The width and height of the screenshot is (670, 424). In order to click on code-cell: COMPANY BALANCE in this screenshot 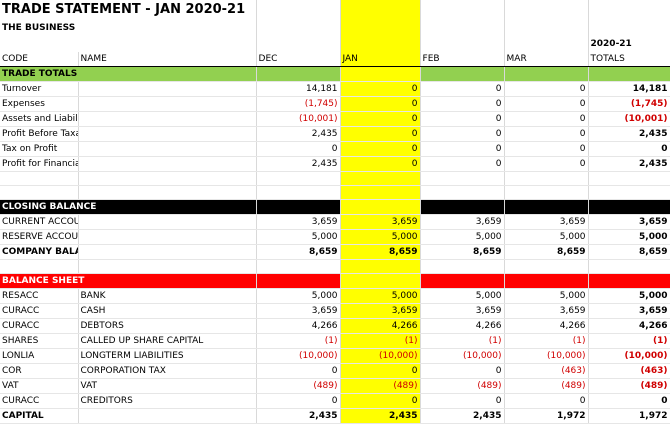, I will do `click(39, 252)`.